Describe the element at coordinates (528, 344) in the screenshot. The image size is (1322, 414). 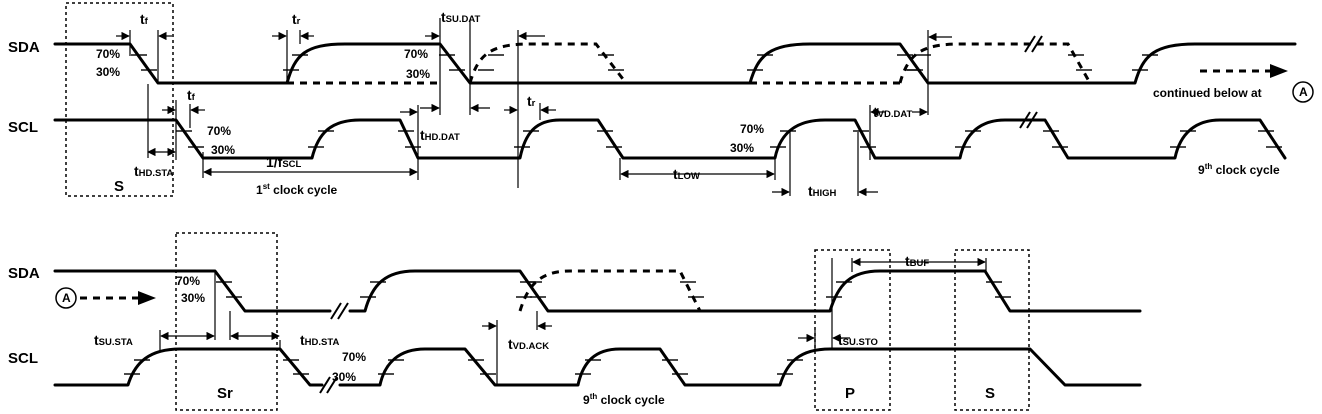
I see `tvd-ack-label: tVD.ACK` at that location.